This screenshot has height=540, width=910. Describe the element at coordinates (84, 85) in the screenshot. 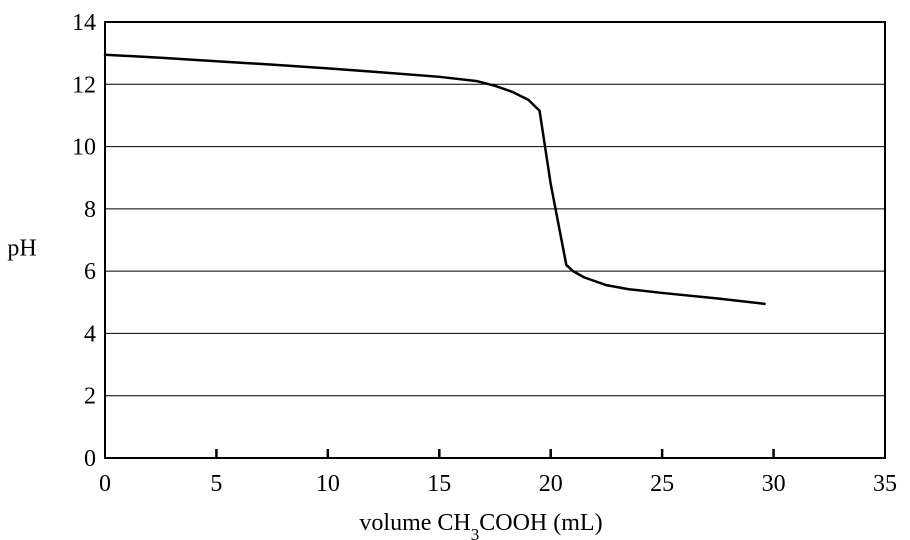

I see `y-tick-label-12: 12` at that location.